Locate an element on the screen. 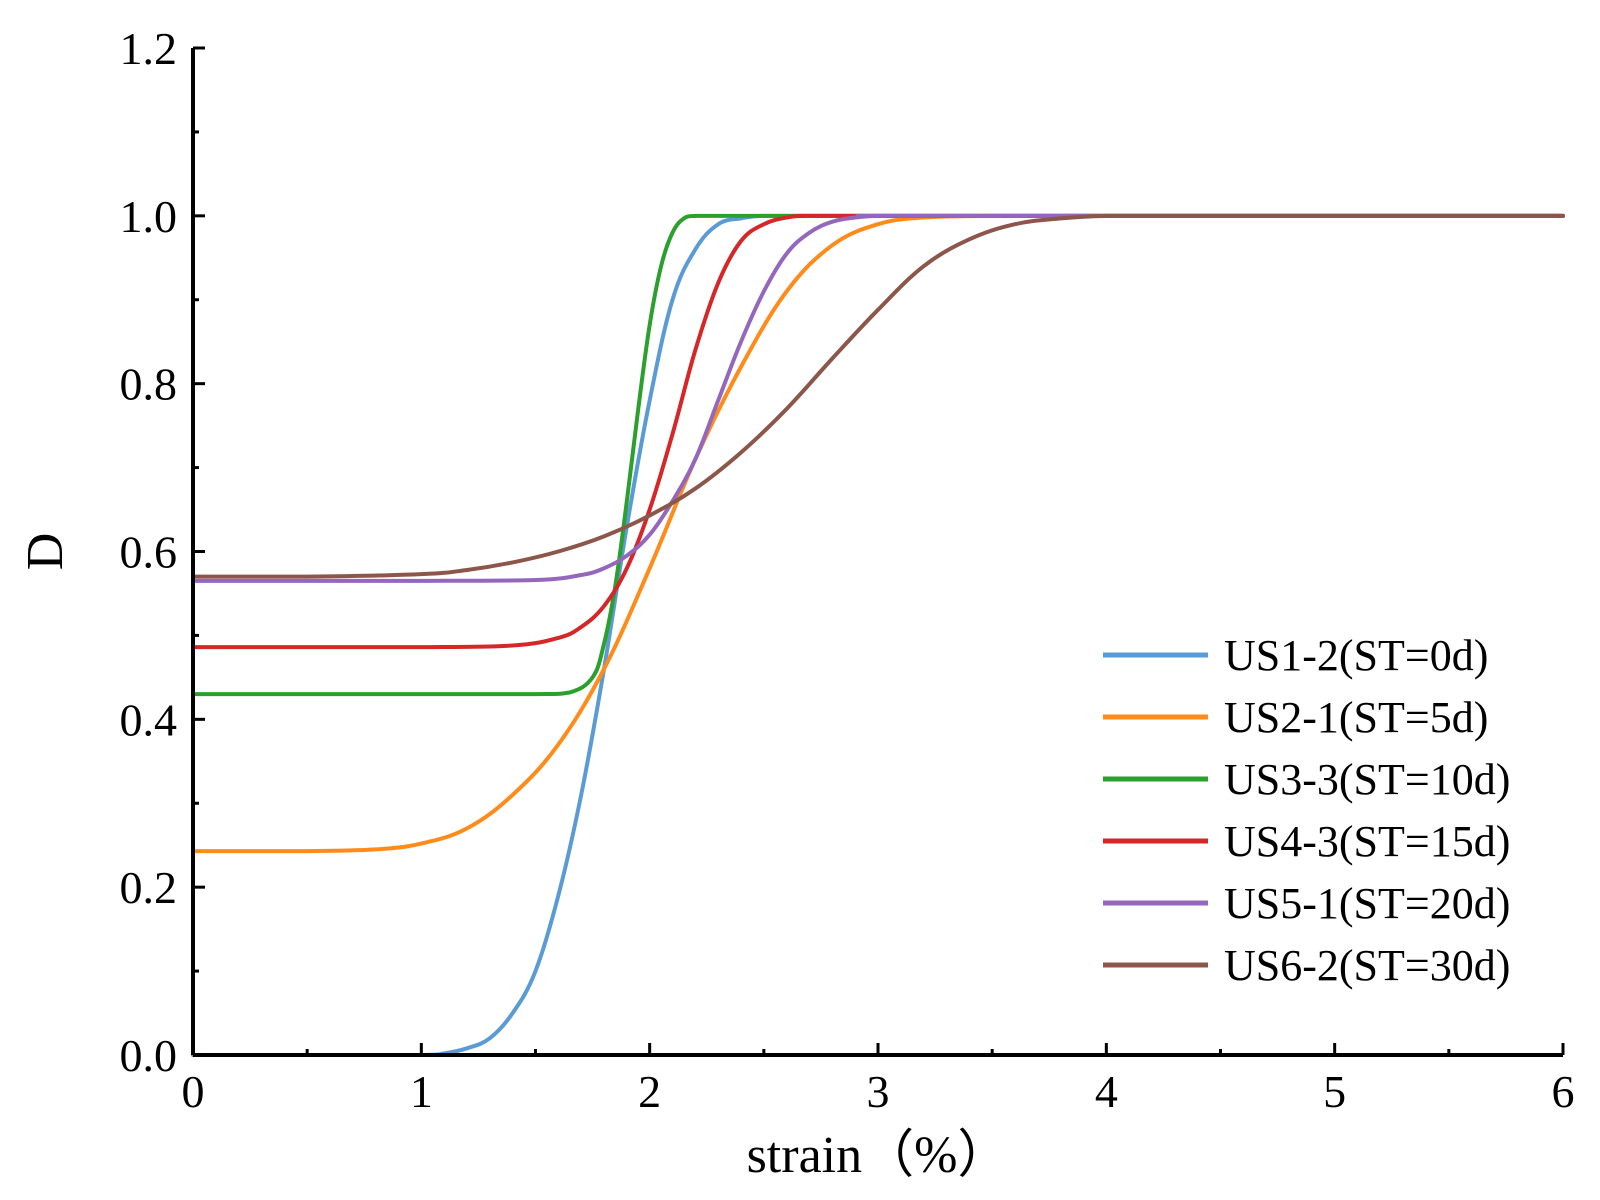  legend-item: US4-3(ST=15d) is located at coordinates (1306, 841).